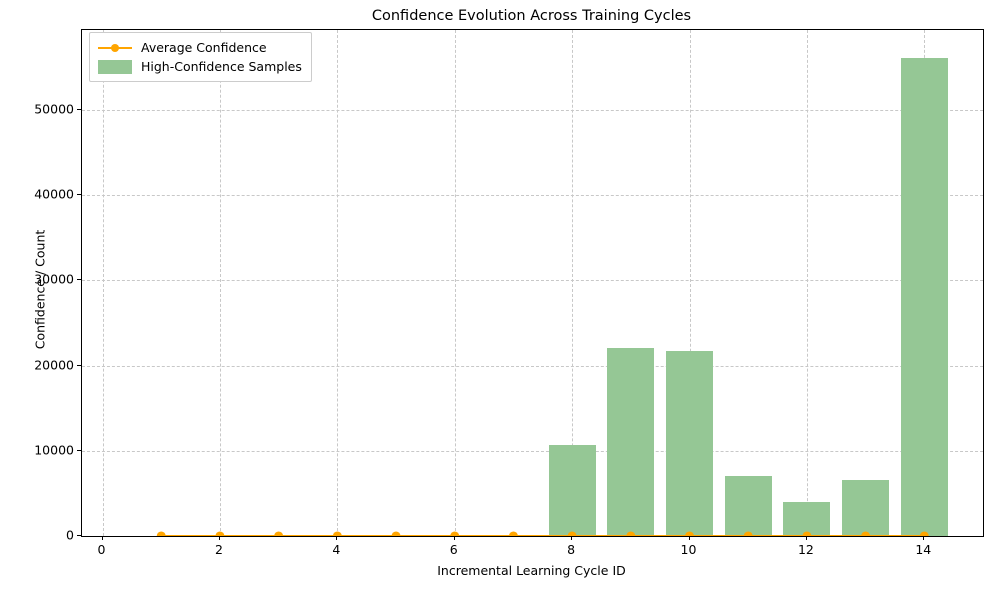 This screenshot has height=590, width=989. I want to click on line-swatch-icon, so click(115, 48).